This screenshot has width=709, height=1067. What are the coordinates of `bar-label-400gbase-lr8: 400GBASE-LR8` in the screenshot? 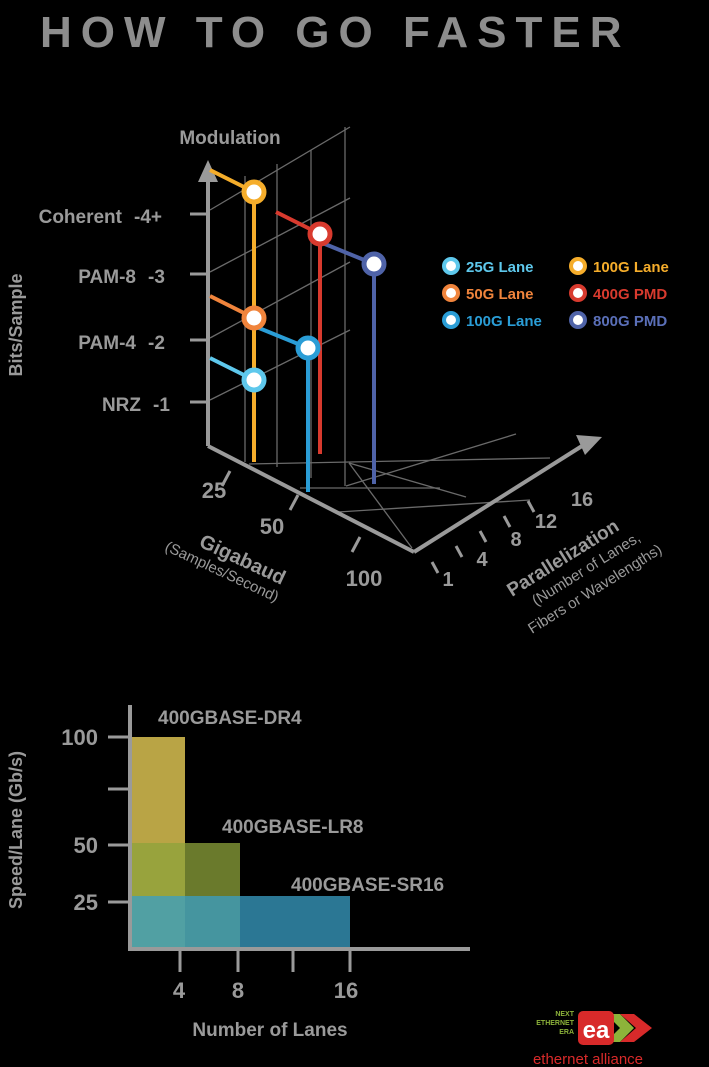 It's located at (293, 827).